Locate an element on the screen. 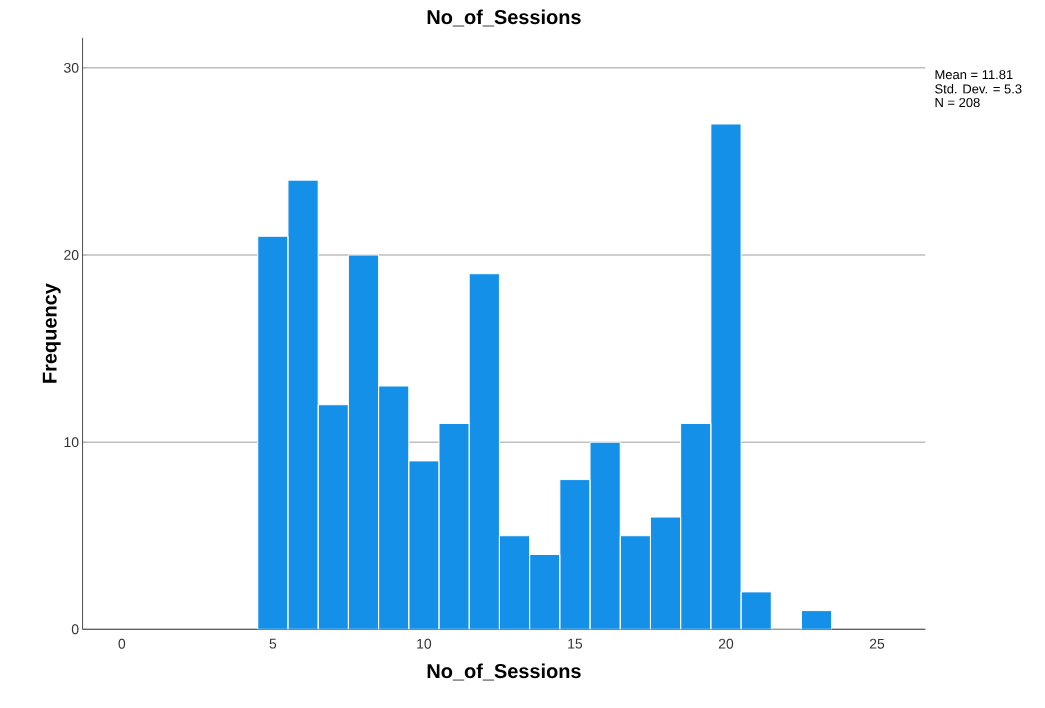 The image size is (1045, 708). text: Std. Dev. = 5.3 is located at coordinates (978, 88).